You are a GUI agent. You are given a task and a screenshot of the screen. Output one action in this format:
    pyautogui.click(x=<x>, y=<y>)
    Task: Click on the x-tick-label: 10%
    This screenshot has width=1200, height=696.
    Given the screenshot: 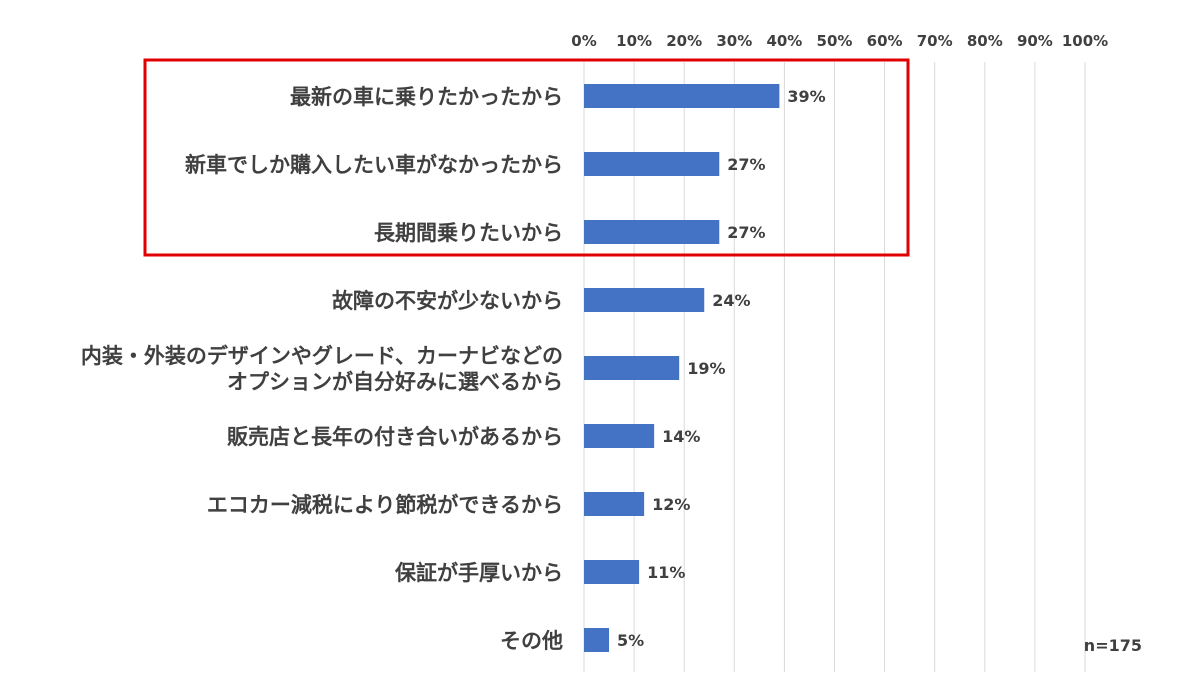 What is the action you would take?
    pyautogui.click(x=634, y=41)
    